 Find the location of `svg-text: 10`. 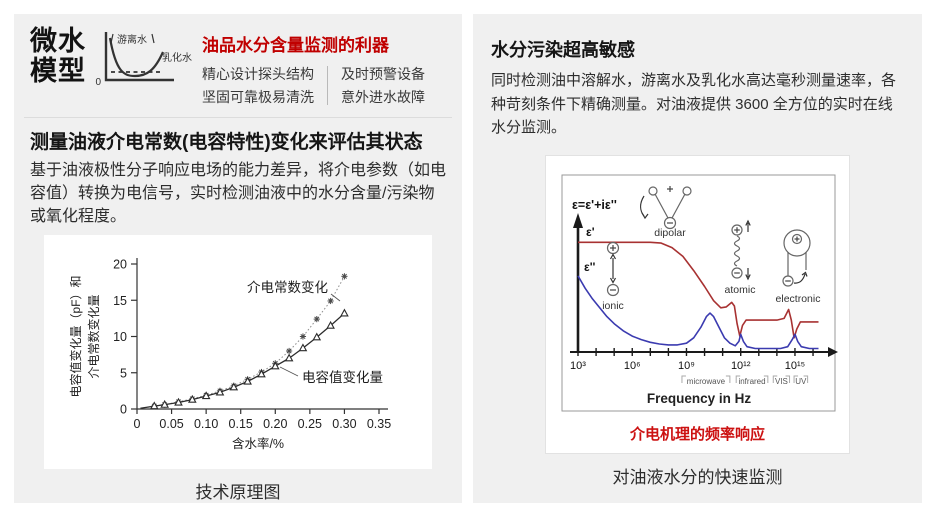

svg-text: 10 is located at coordinates (120, 337).